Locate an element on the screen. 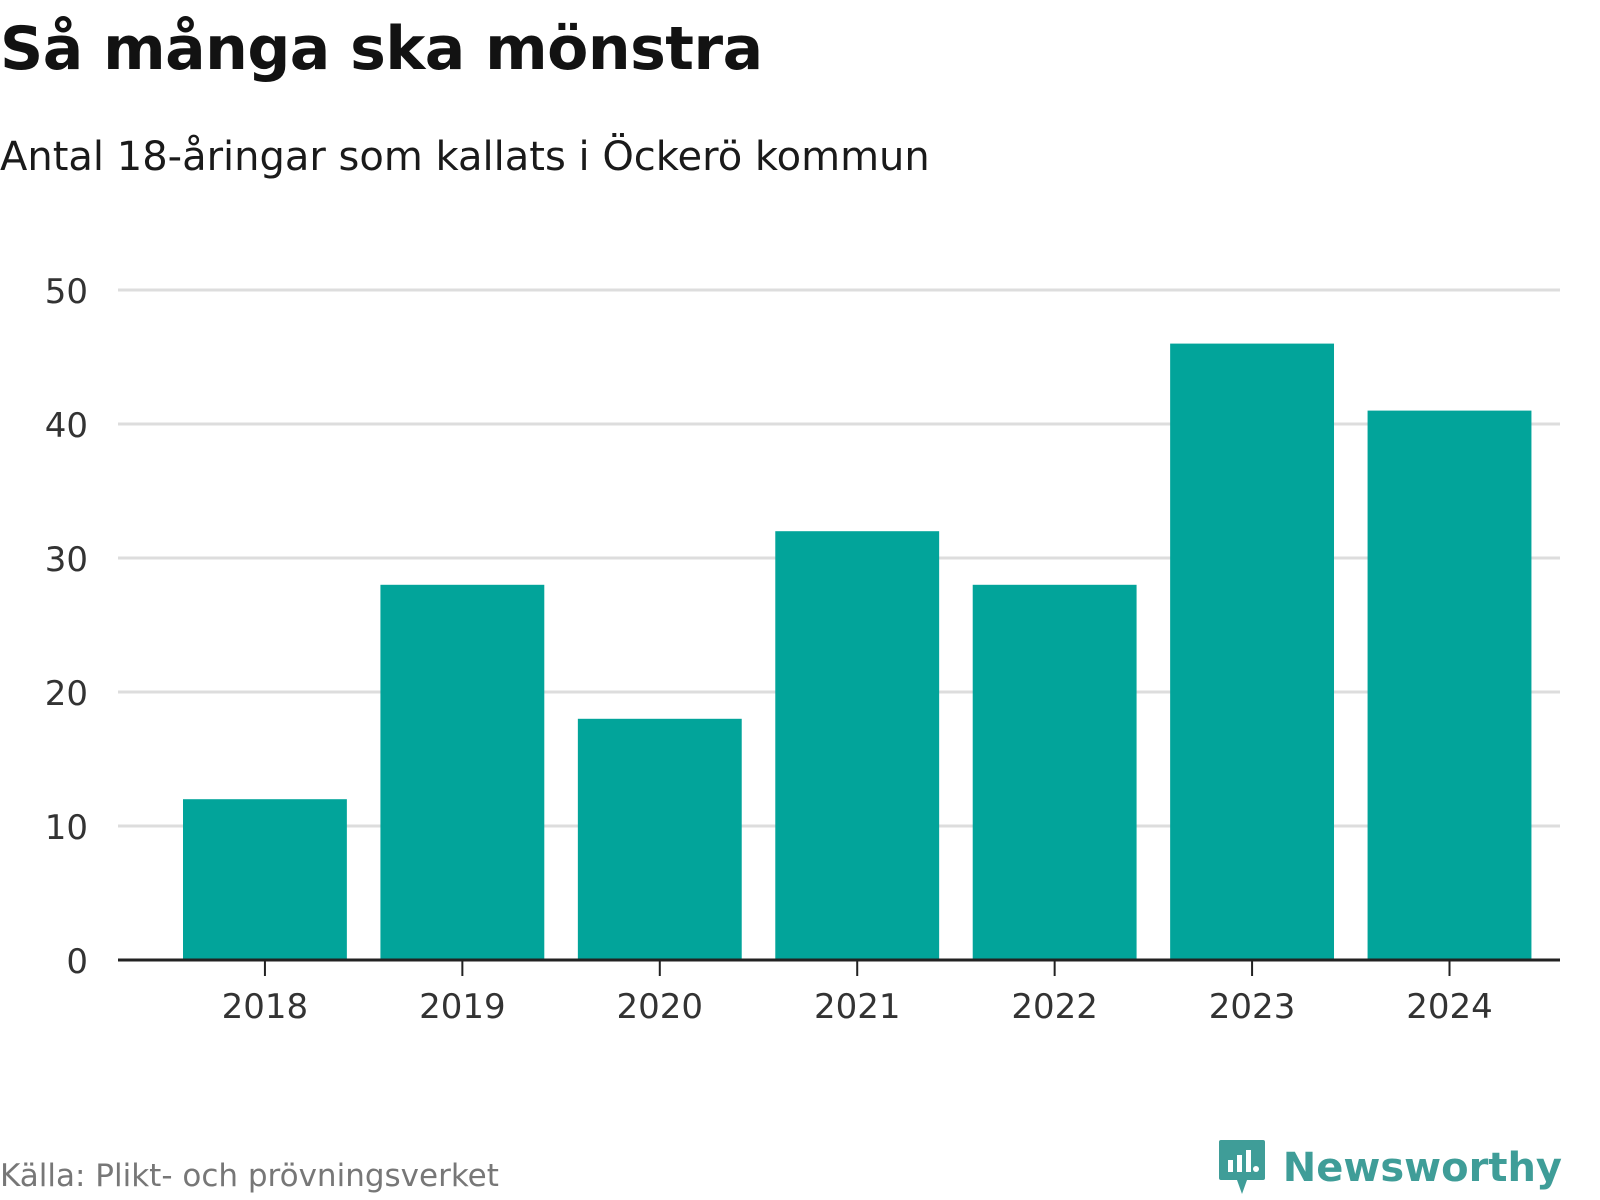  source-note: Källa: Plikt- och prövningsverket is located at coordinates (249, 1176).